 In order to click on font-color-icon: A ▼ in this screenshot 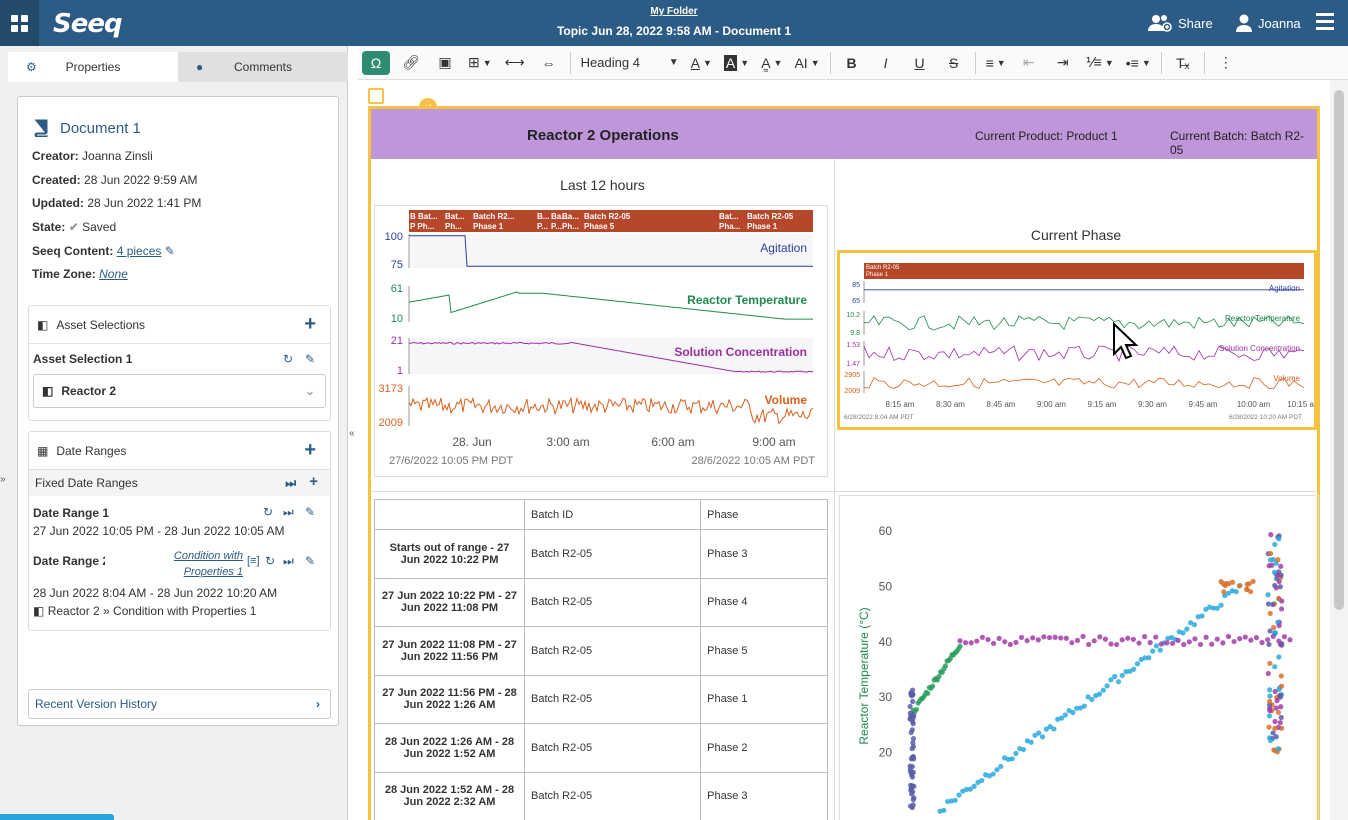, I will do `click(701, 62)`.